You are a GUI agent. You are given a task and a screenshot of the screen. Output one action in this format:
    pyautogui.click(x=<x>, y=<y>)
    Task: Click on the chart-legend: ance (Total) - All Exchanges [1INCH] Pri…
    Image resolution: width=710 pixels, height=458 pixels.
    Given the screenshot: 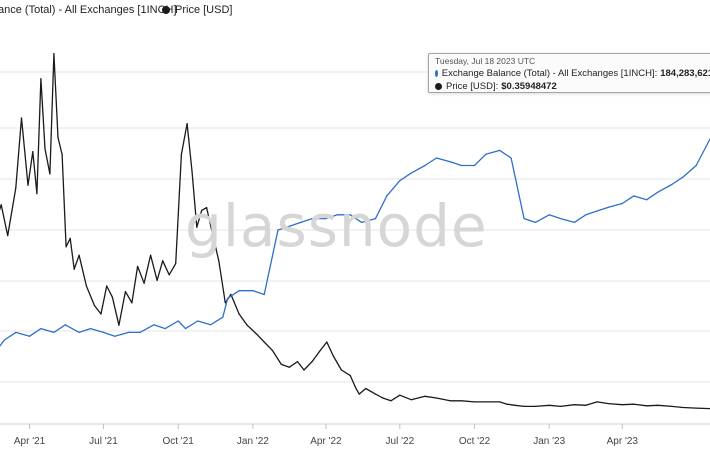 What is the action you would take?
    pyautogui.click(x=355, y=10)
    